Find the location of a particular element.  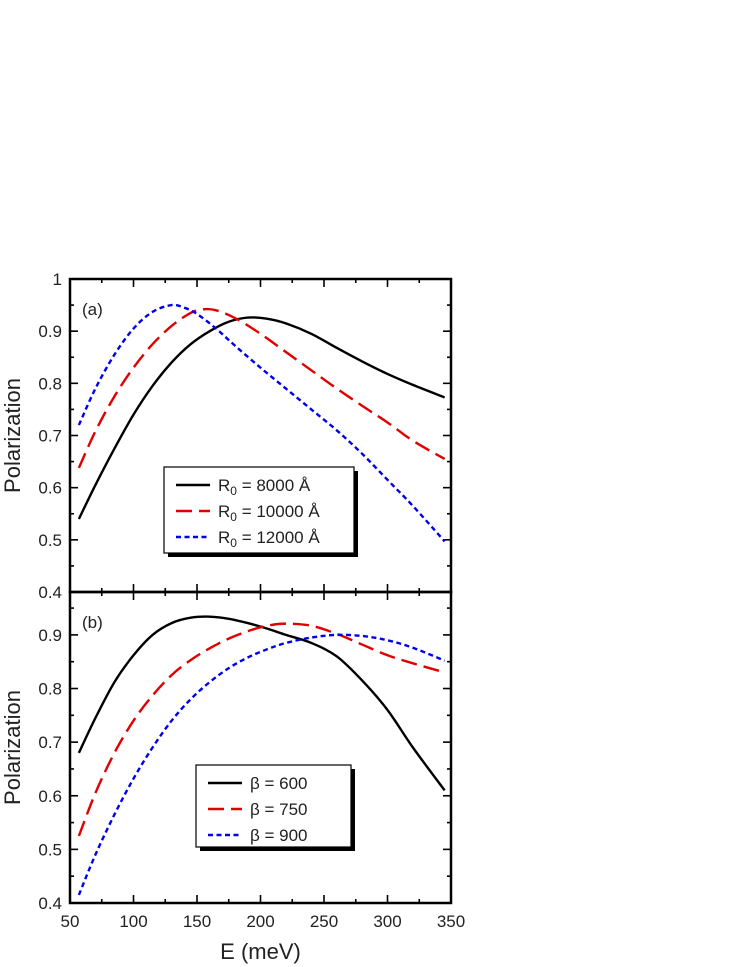

x-tick-label: 50 is located at coordinates (70, 921).